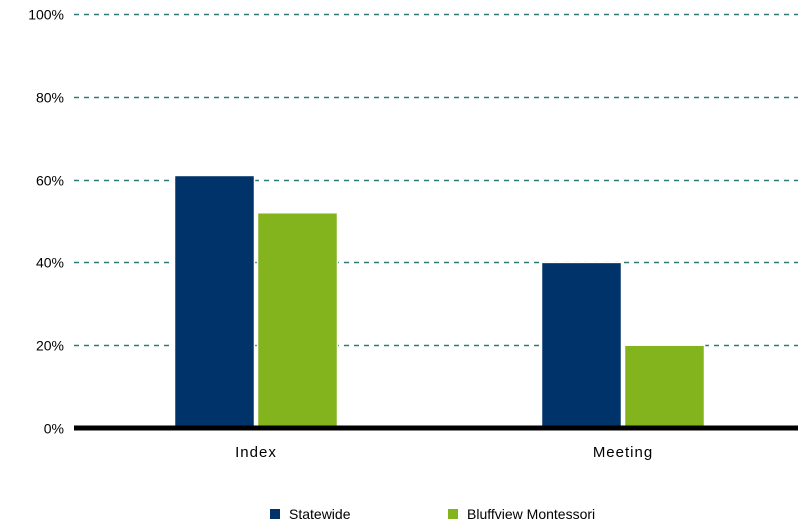 This screenshot has width=798, height=525. What do you see at coordinates (399, 515) in the screenshot?
I see `legend: Statewide Bluffview Montessori` at bounding box center [399, 515].